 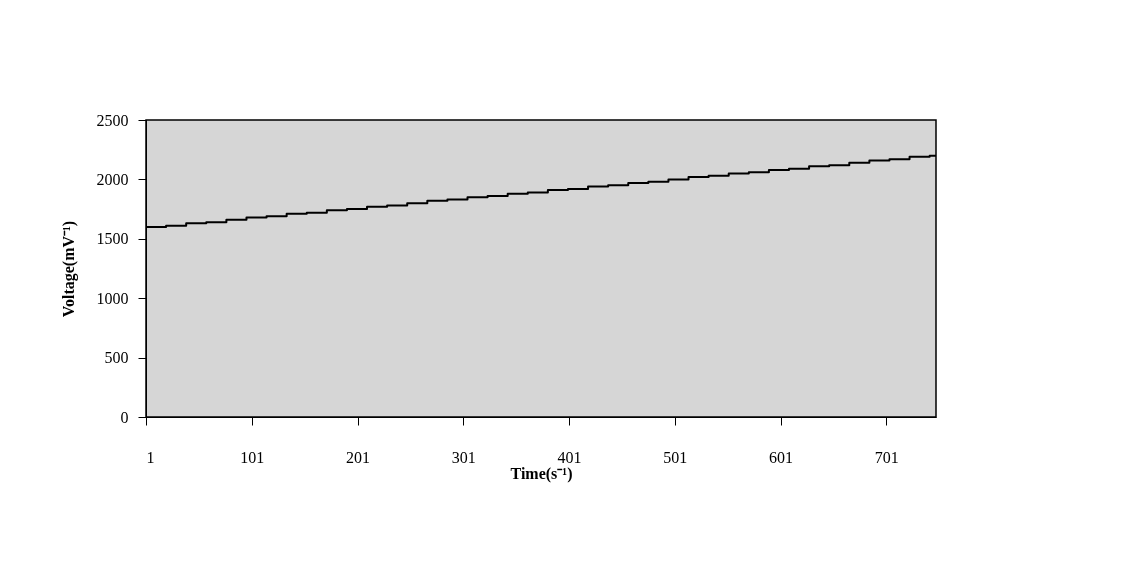 I want to click on y-tick-label: 1500, so click(x=112, y=239).